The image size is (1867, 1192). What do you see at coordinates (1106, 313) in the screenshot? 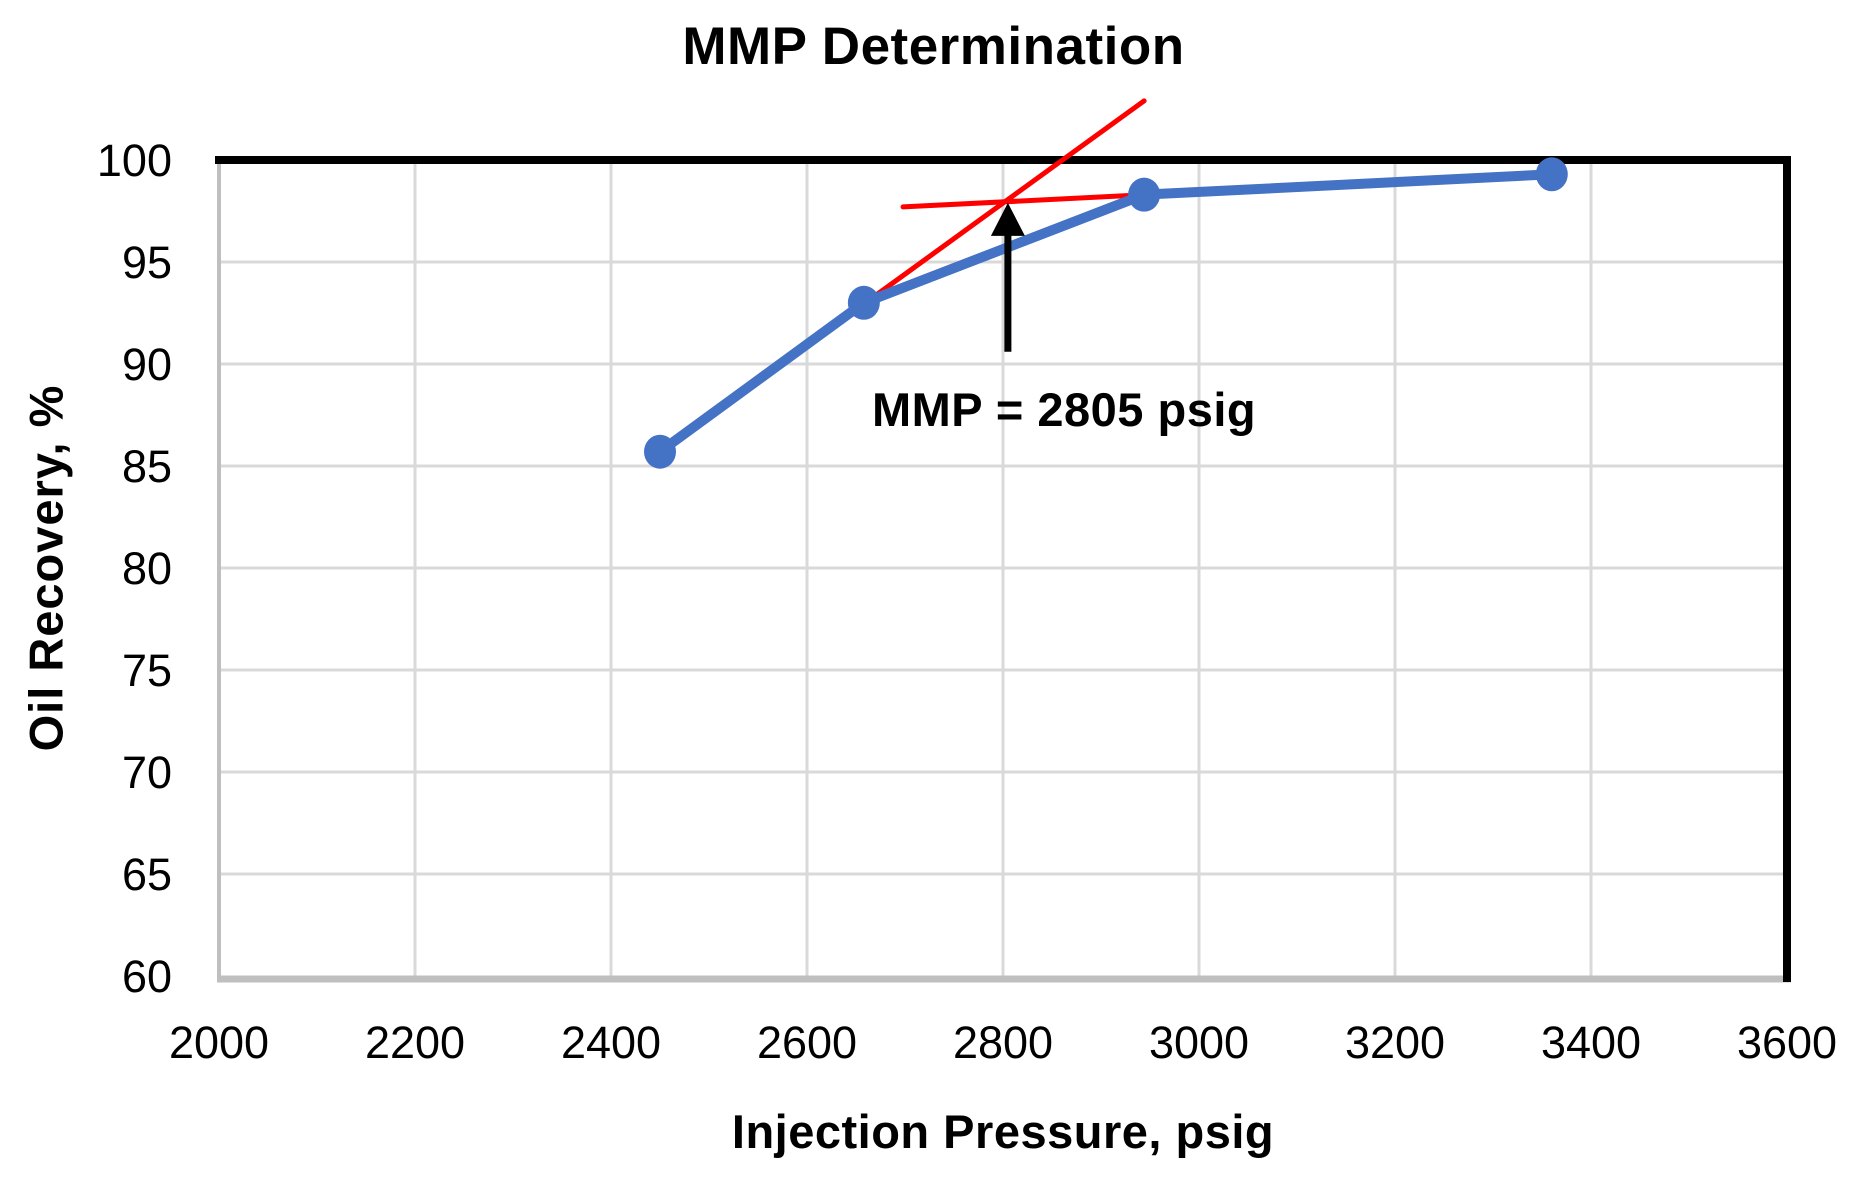
I see `series-line` at bounding box center [1106, 313].